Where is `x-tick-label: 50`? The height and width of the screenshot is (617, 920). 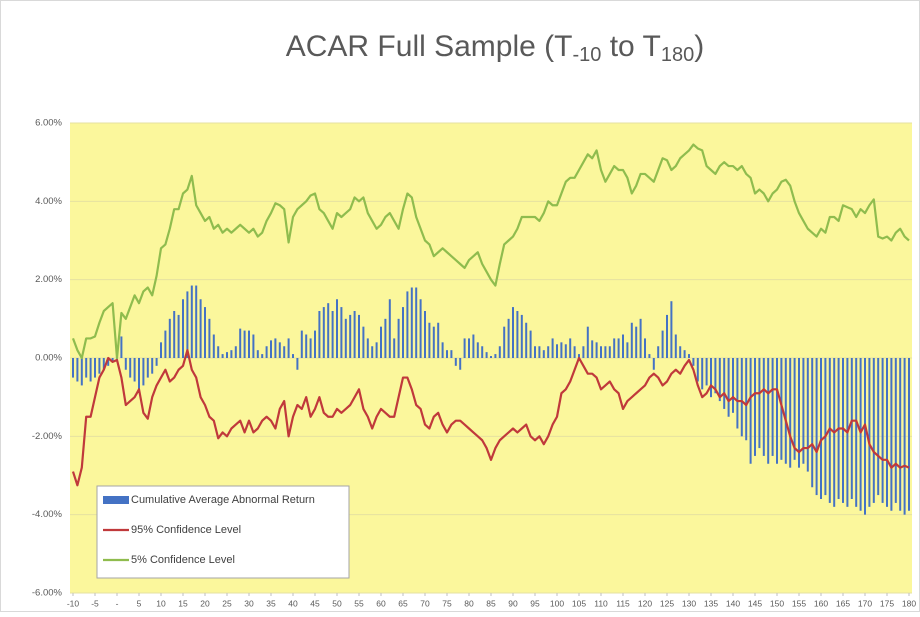 x-tick-label: 50 is located at coordinates (337, 603).